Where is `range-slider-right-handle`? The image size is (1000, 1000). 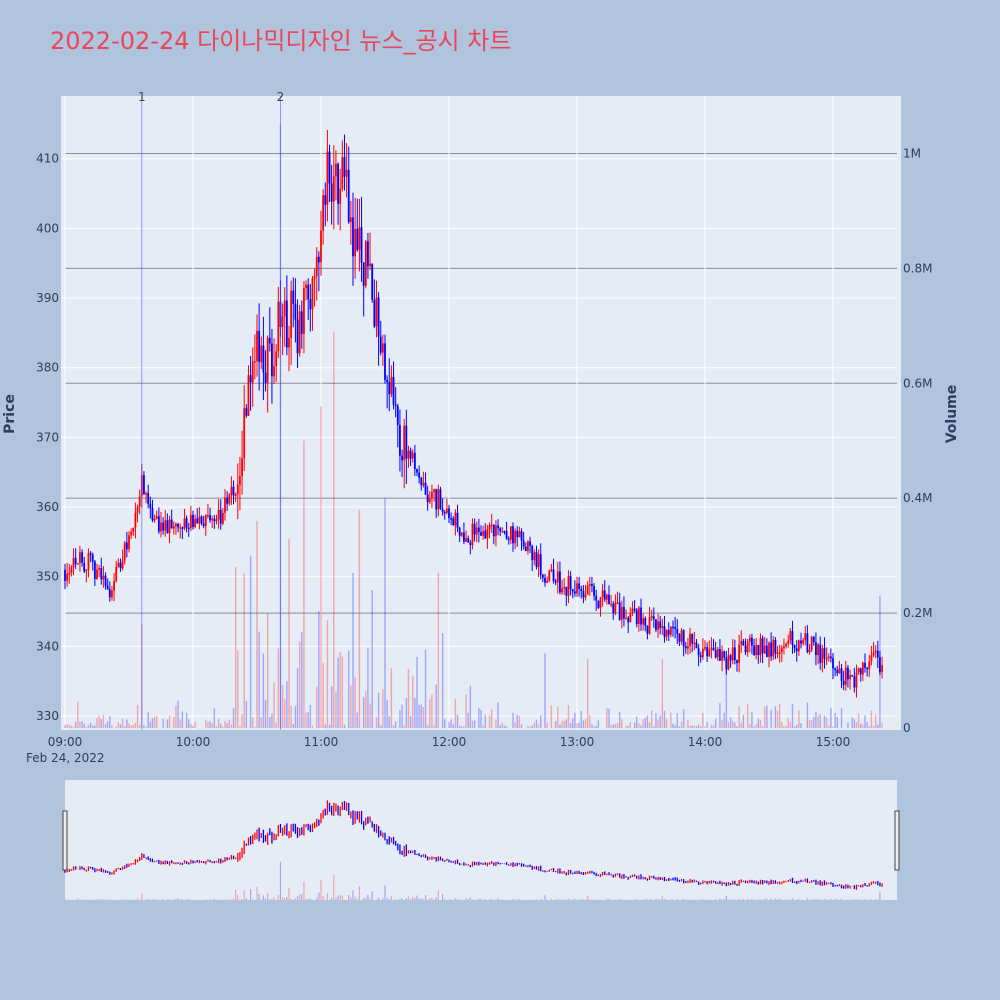
range-slider-right-handle is located at coordinates (897, 840).